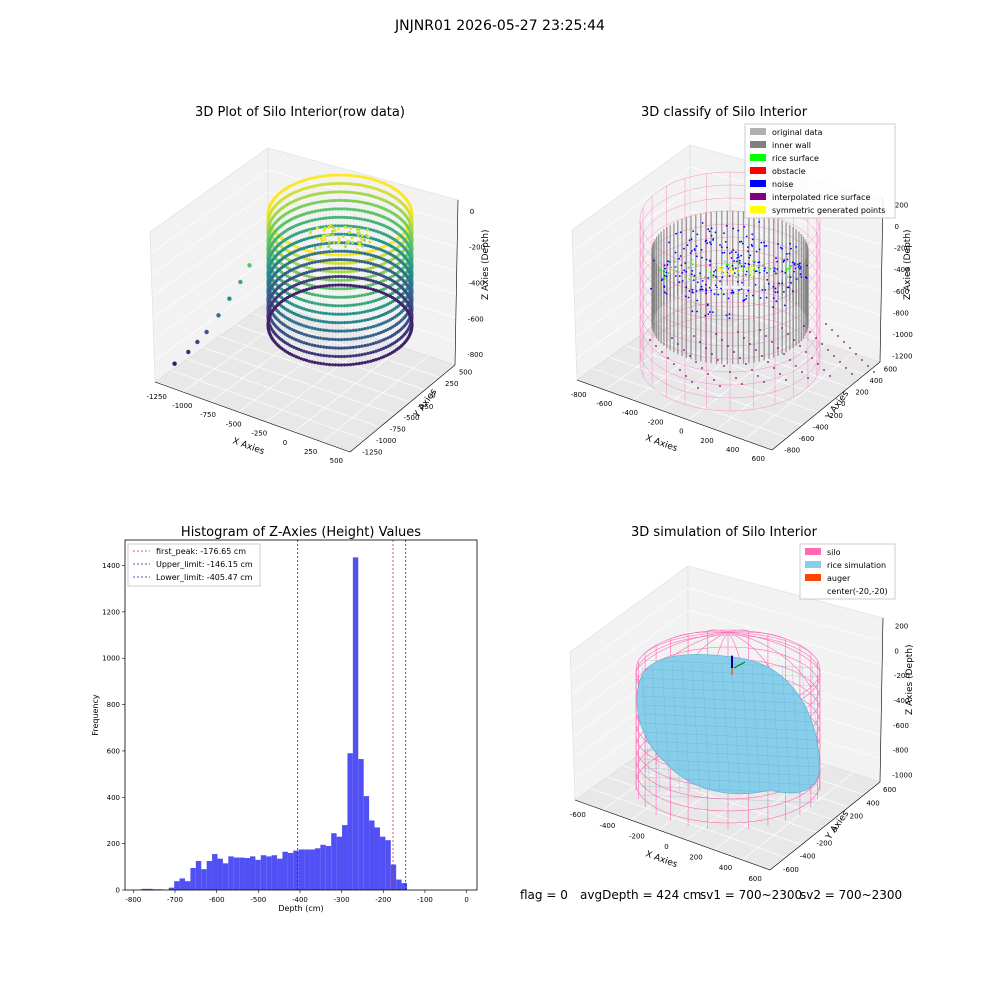  Describe the element at coordinates (731, 731) in the screenshot. I see `rice-simulation-mesh` at that location.